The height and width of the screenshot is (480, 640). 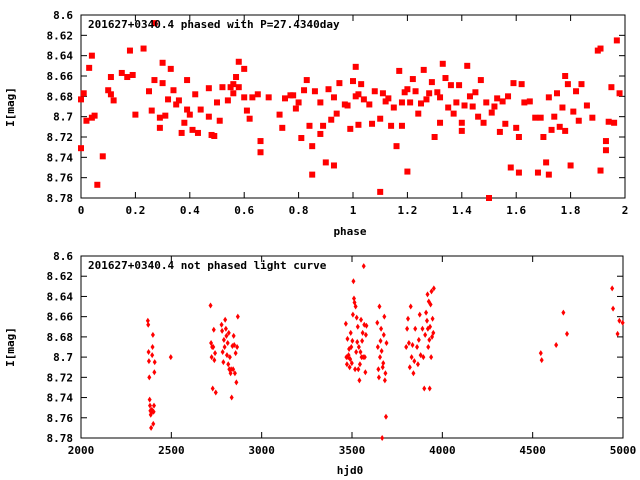 What do you see at coordinates (623, 450) in the screenshot?
I see `unphased-x-tick-label: 5000` at bounding box center [623, 450].